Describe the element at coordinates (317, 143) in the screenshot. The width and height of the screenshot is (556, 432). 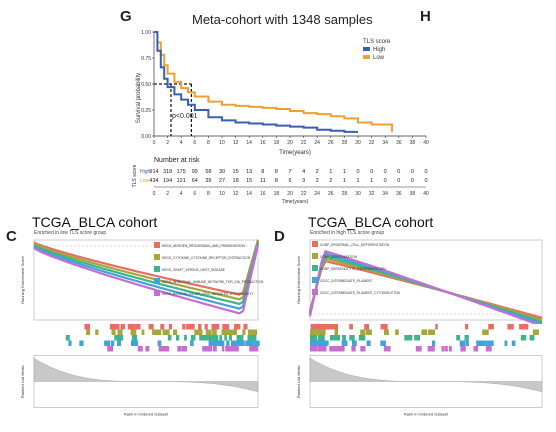
I see `km-x-tick-label: 24` at that location.